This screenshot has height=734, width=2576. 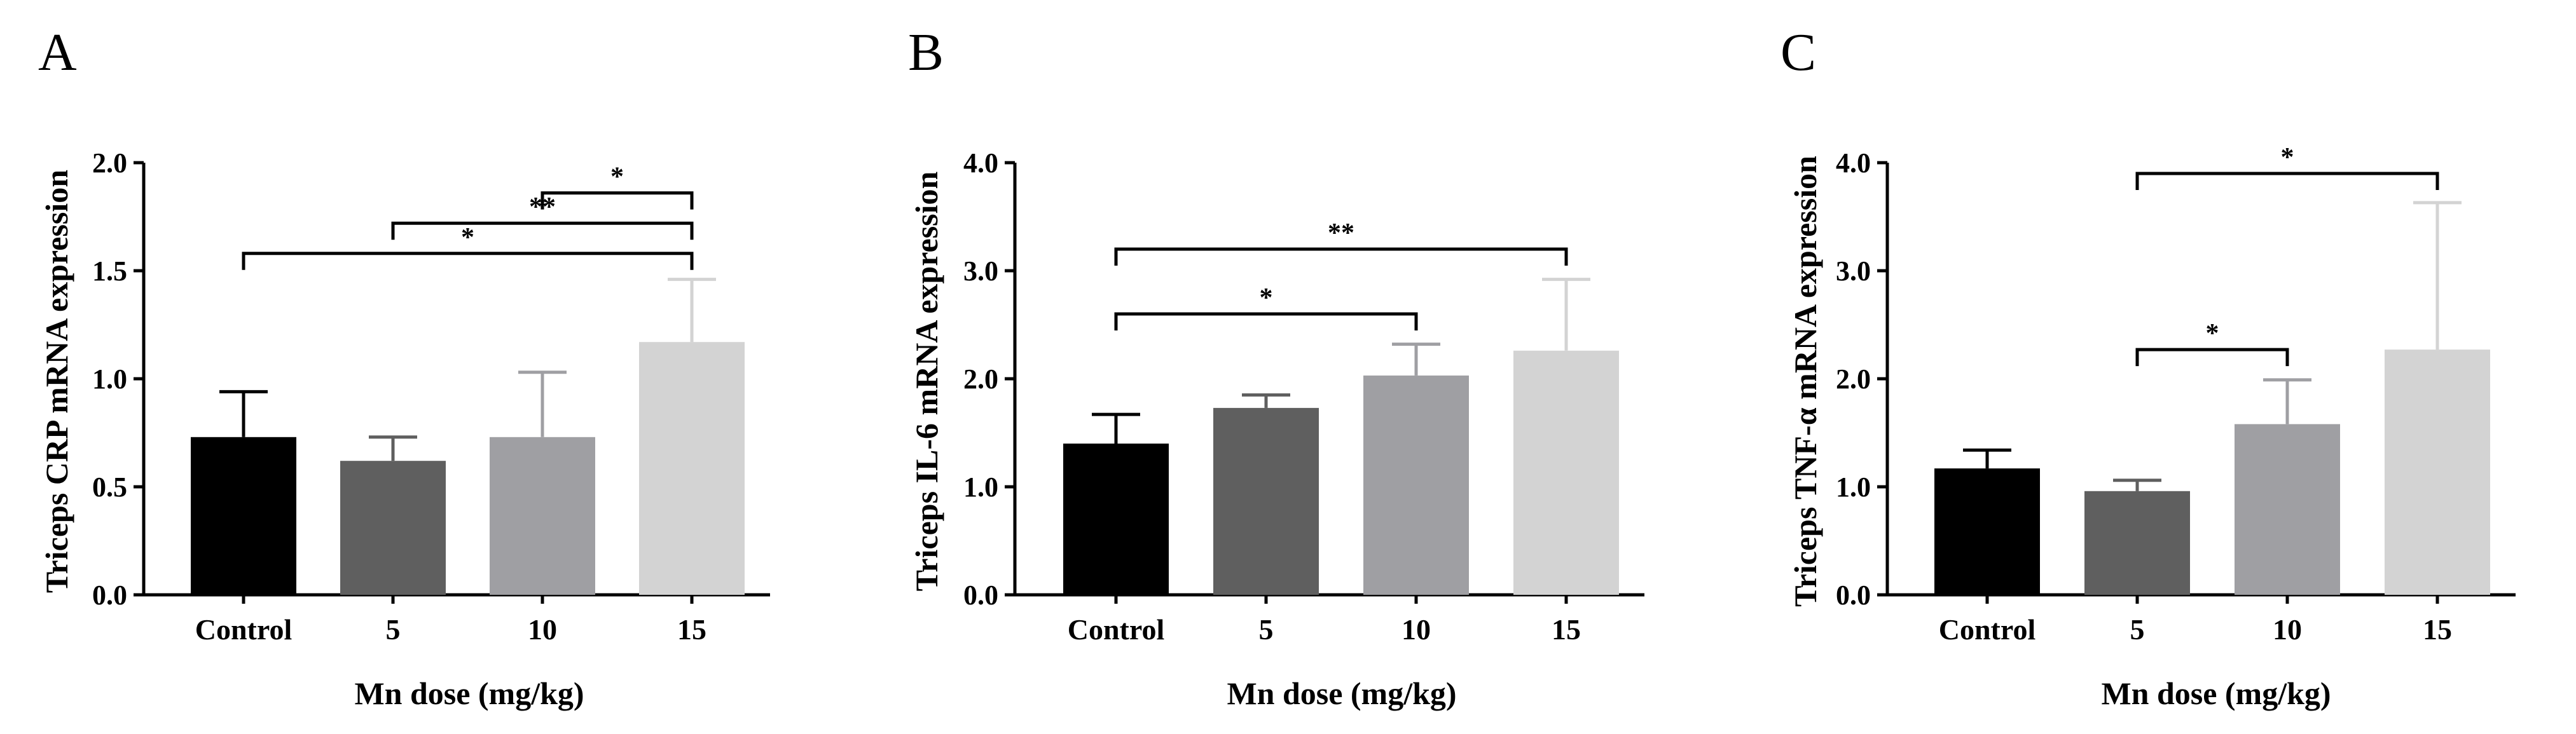 I want to click on x-axis-title-b: Mn dose (mg/kg), so click(x=1341, y=693).